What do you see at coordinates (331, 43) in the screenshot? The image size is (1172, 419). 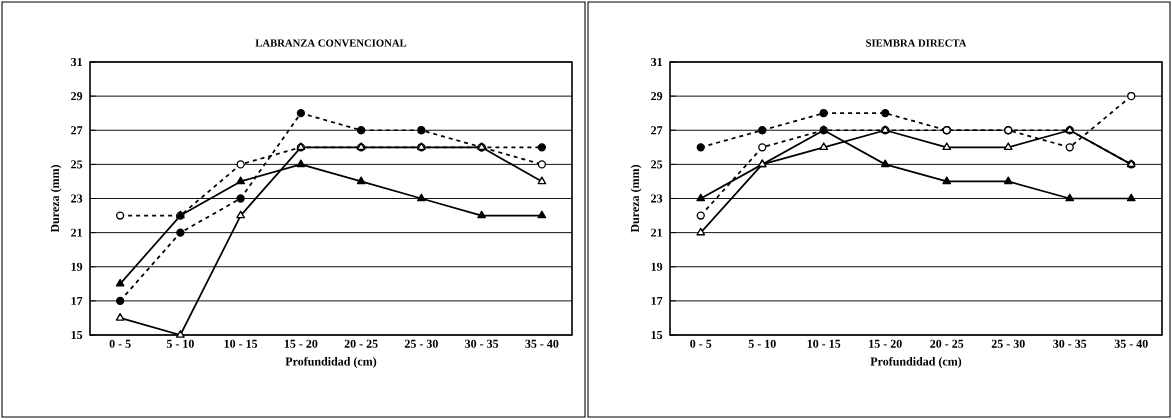 I see `chart-title: LABRANZA CONVENCIONAL` at bounding box center [331, 43].